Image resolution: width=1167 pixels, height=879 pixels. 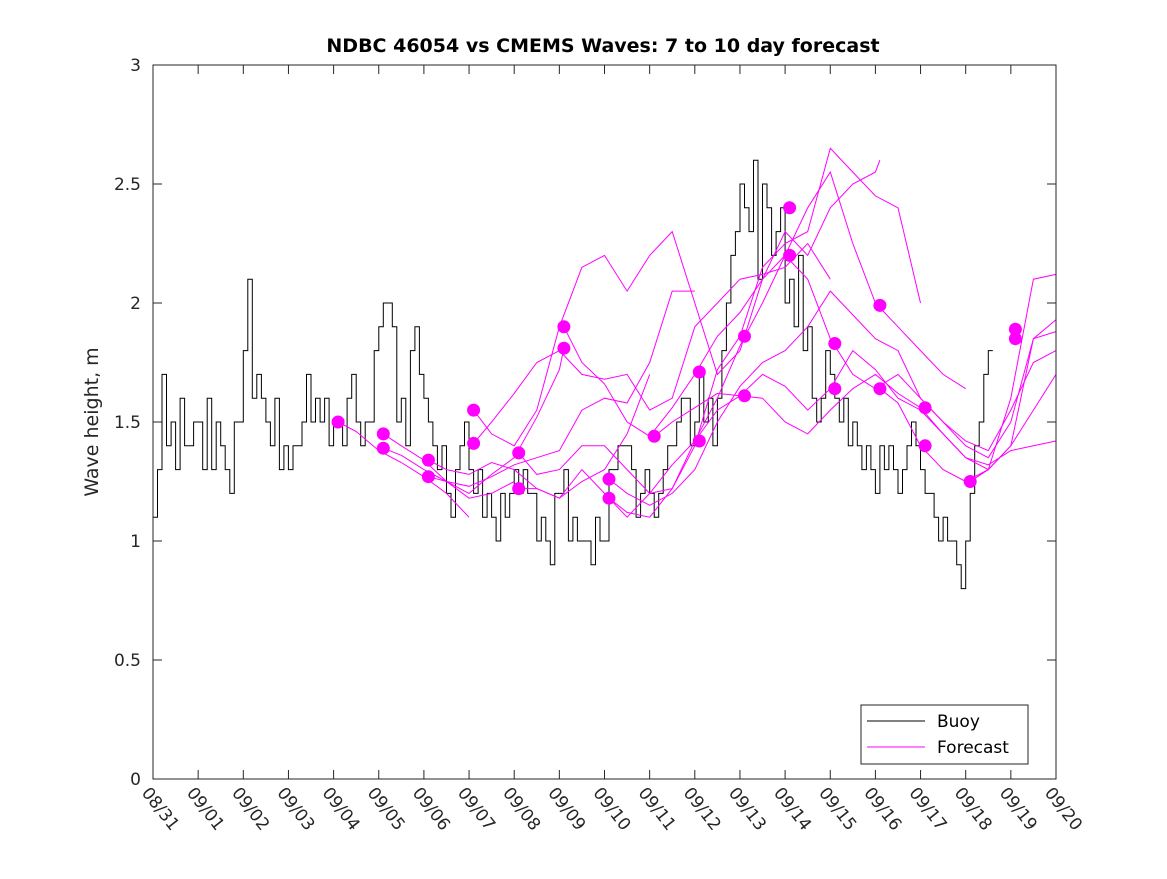 I want to click on y-tick-label: 3, so click(x=135, y=66).